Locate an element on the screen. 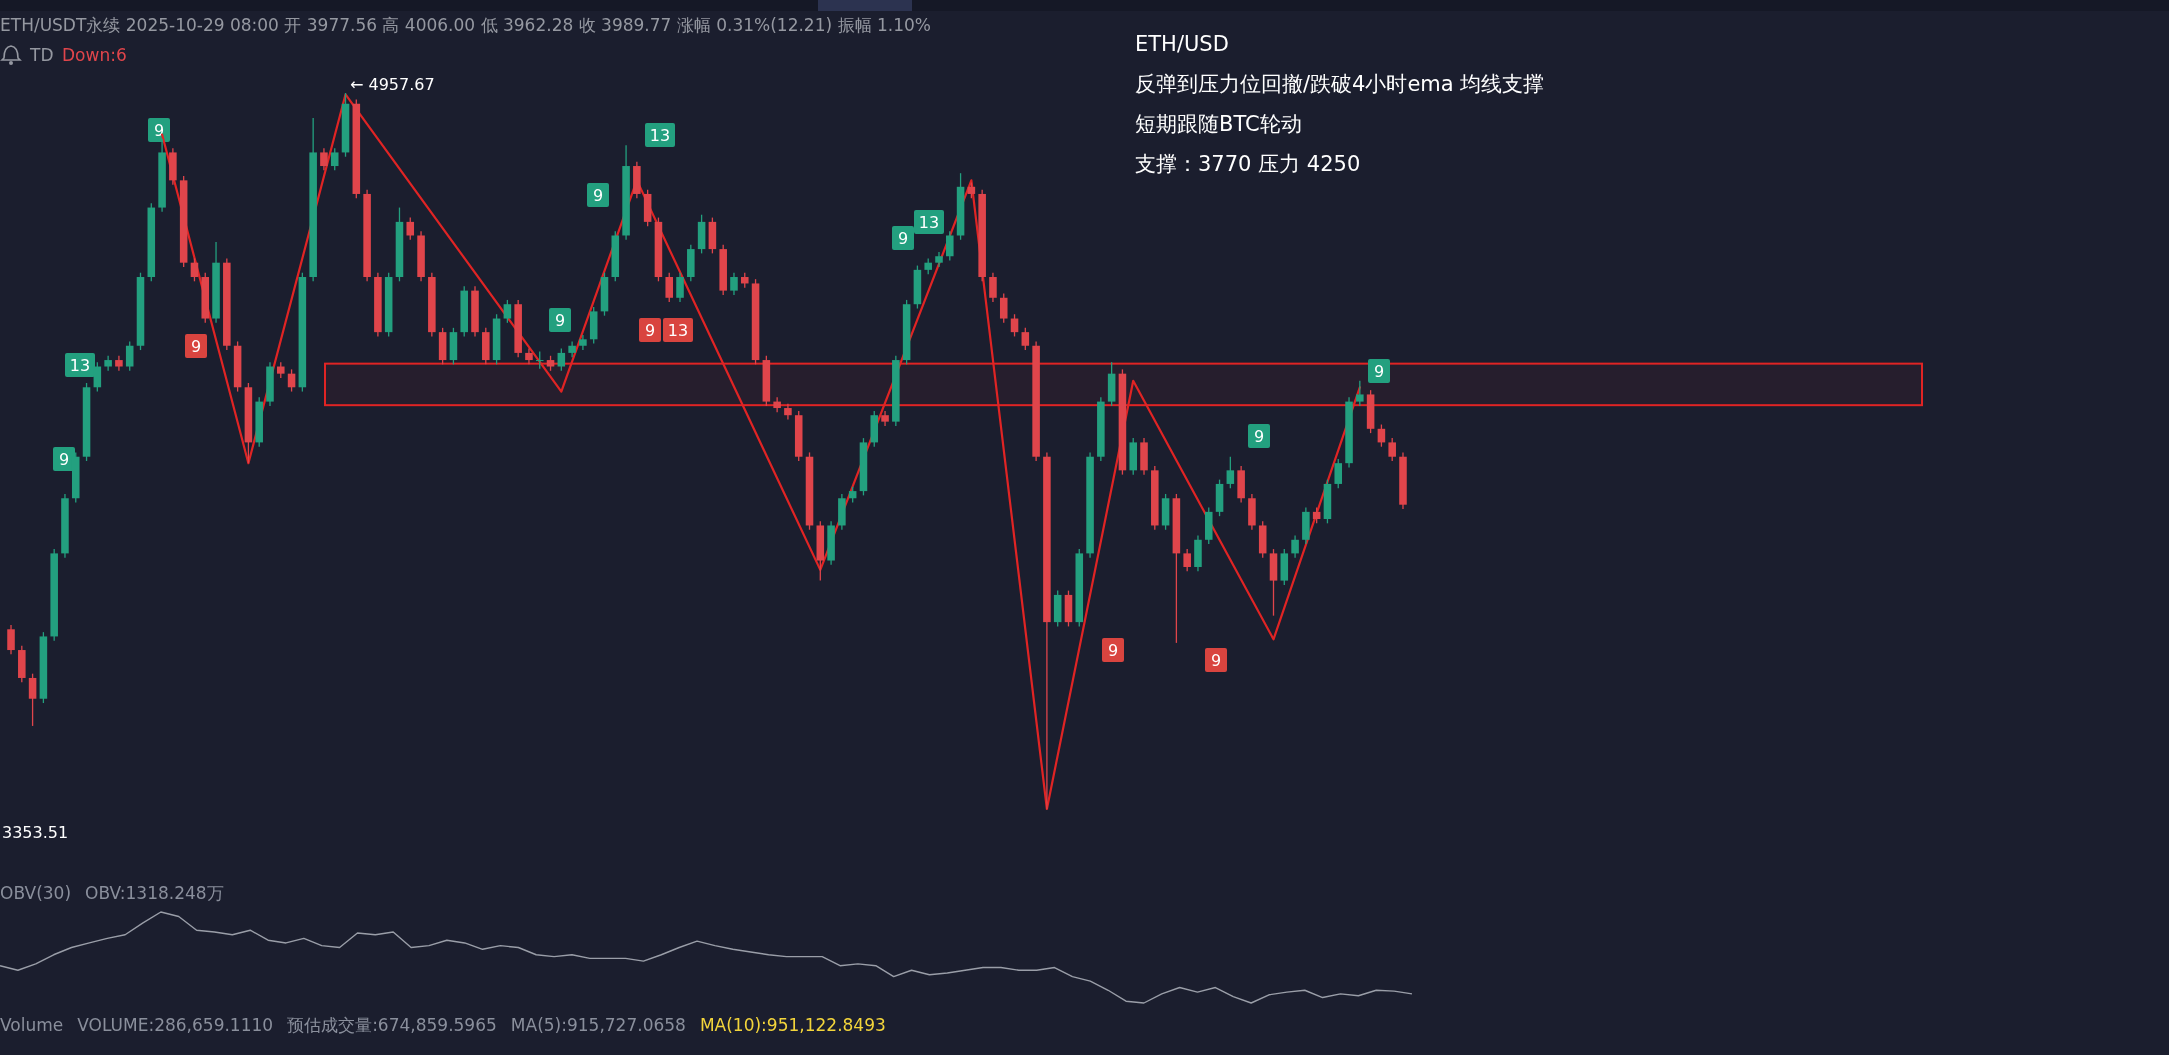 This screenshot has height=1055, width=2169. text: 预估成交量:674,859.5965 is located at coordinates (392, 1025).